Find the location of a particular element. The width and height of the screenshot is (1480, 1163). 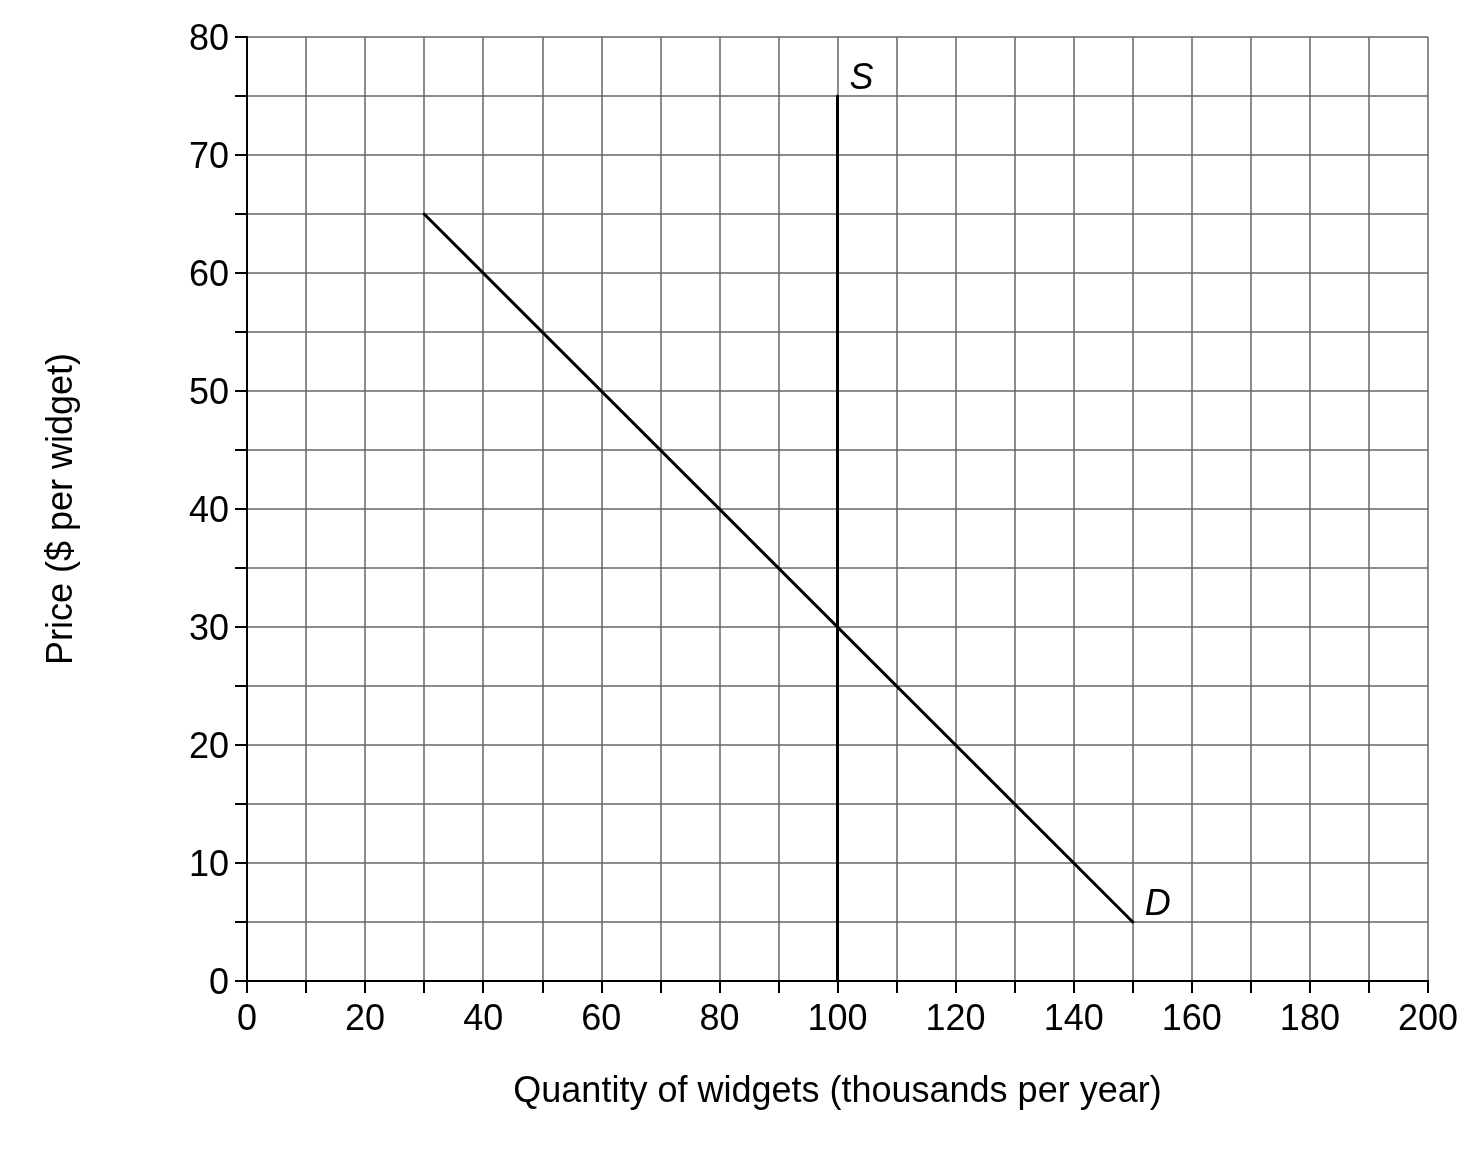

y-axis-title: Price ($ per widget) is located at coordinates (59, 509).